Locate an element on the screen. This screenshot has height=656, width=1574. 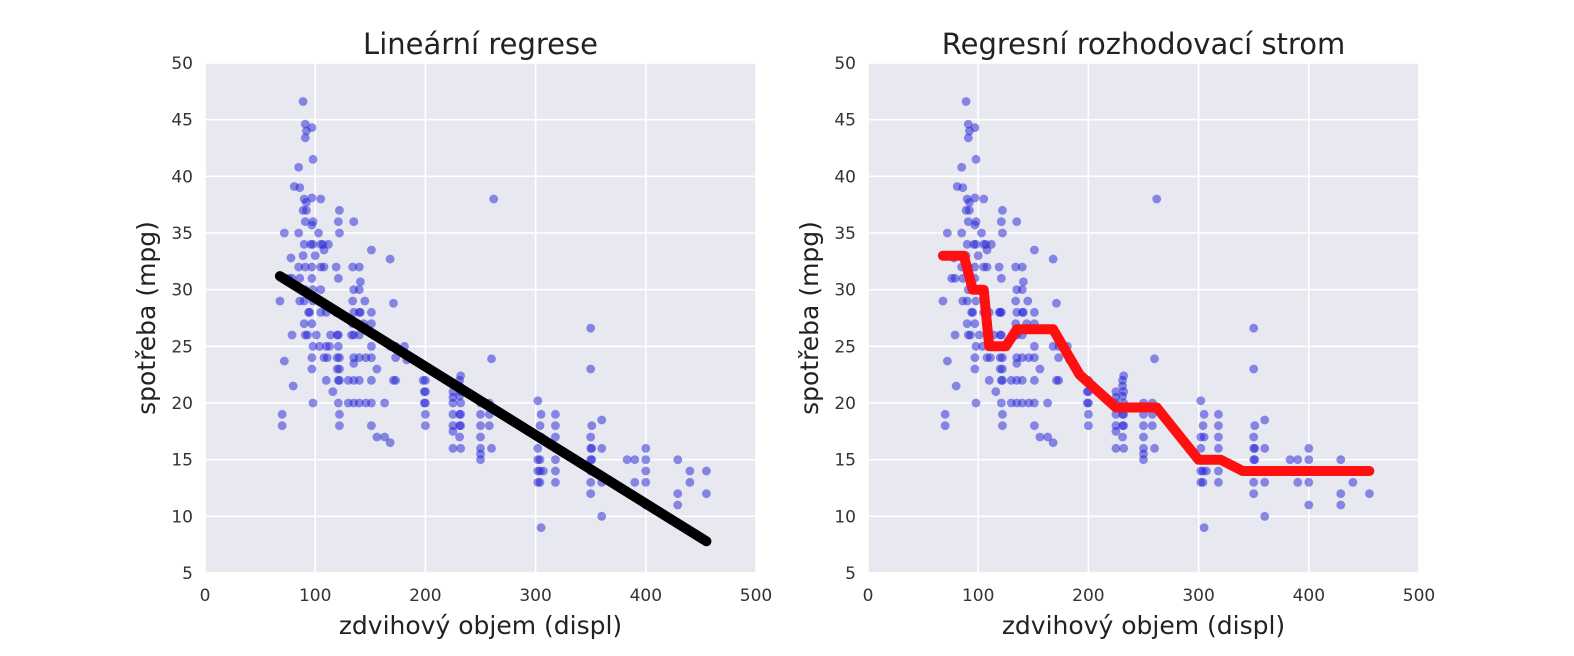
y-tick-label: 5 is located at coordinates (850, 574).